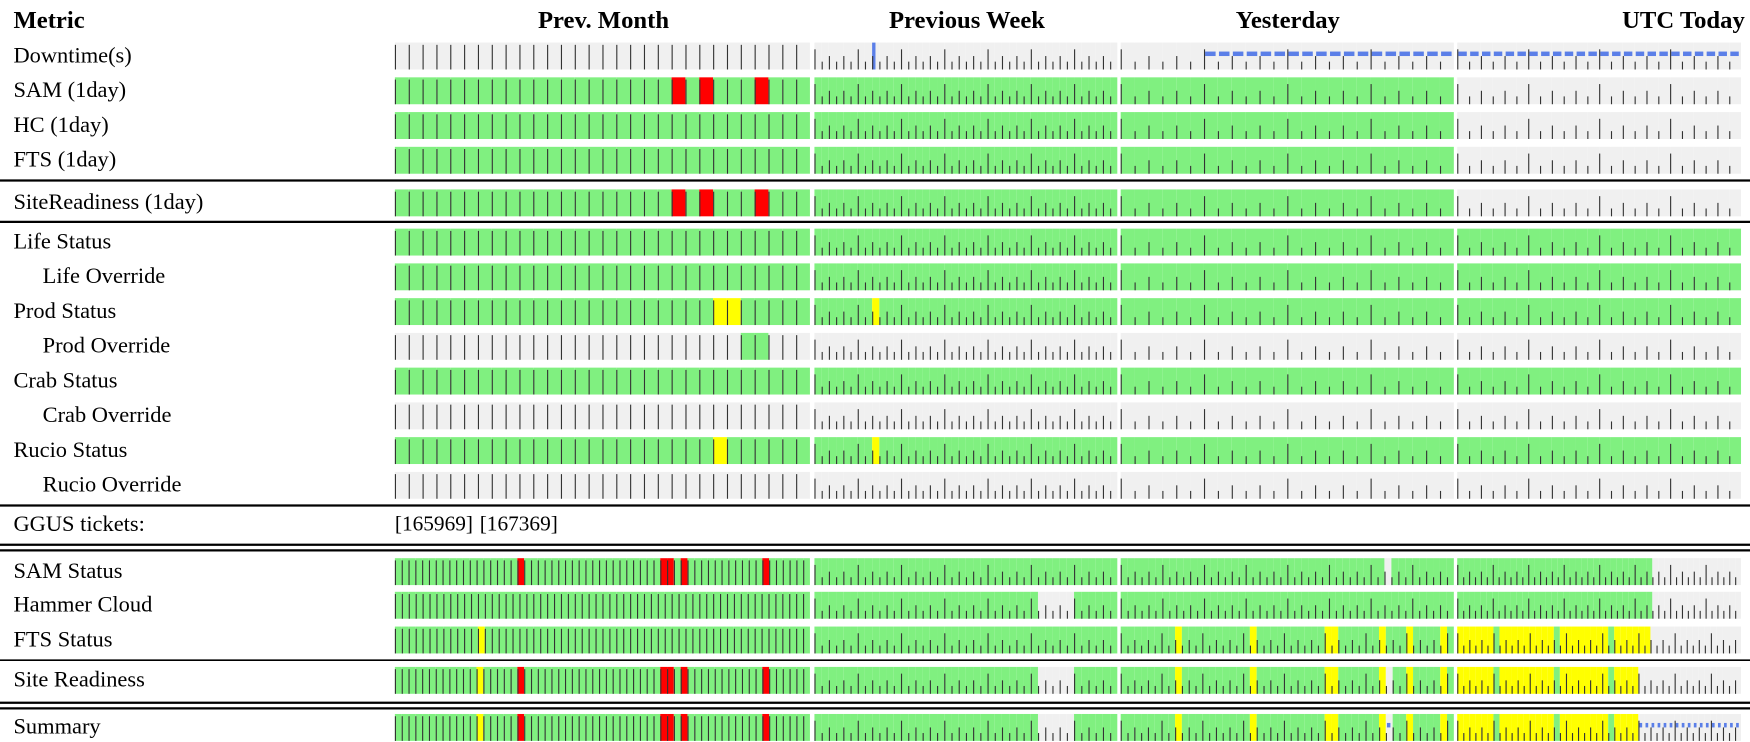 This screenshot has width=1750, height=742. What do you see at coordinates (62, 638) in the screenshot?
I see `row-label: FTS Status` at bounding box center [62, 638].